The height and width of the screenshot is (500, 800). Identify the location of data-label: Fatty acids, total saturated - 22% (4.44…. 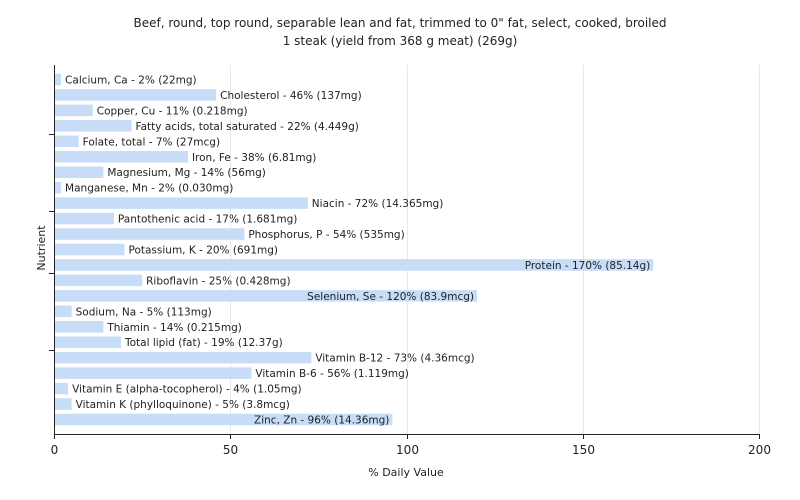
(247, 127).